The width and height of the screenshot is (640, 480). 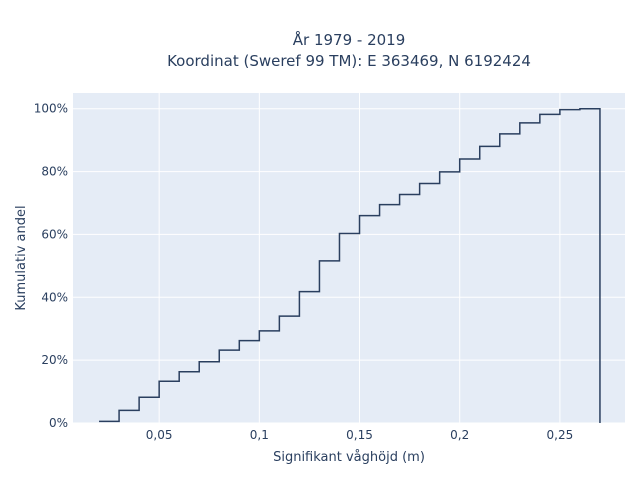 What do you see at coordinates (560, 435) in the screenshot?
I see `x-tick-label: 0,25` at bounding box center [560, 435].